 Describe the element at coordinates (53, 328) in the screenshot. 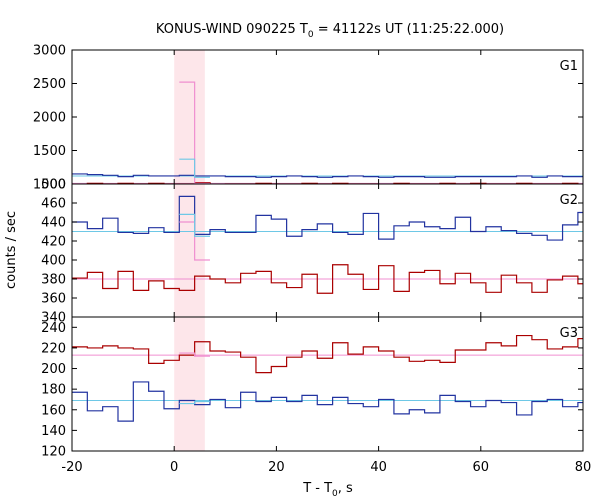

I see `g3-y-tick-label: 240` at that location.